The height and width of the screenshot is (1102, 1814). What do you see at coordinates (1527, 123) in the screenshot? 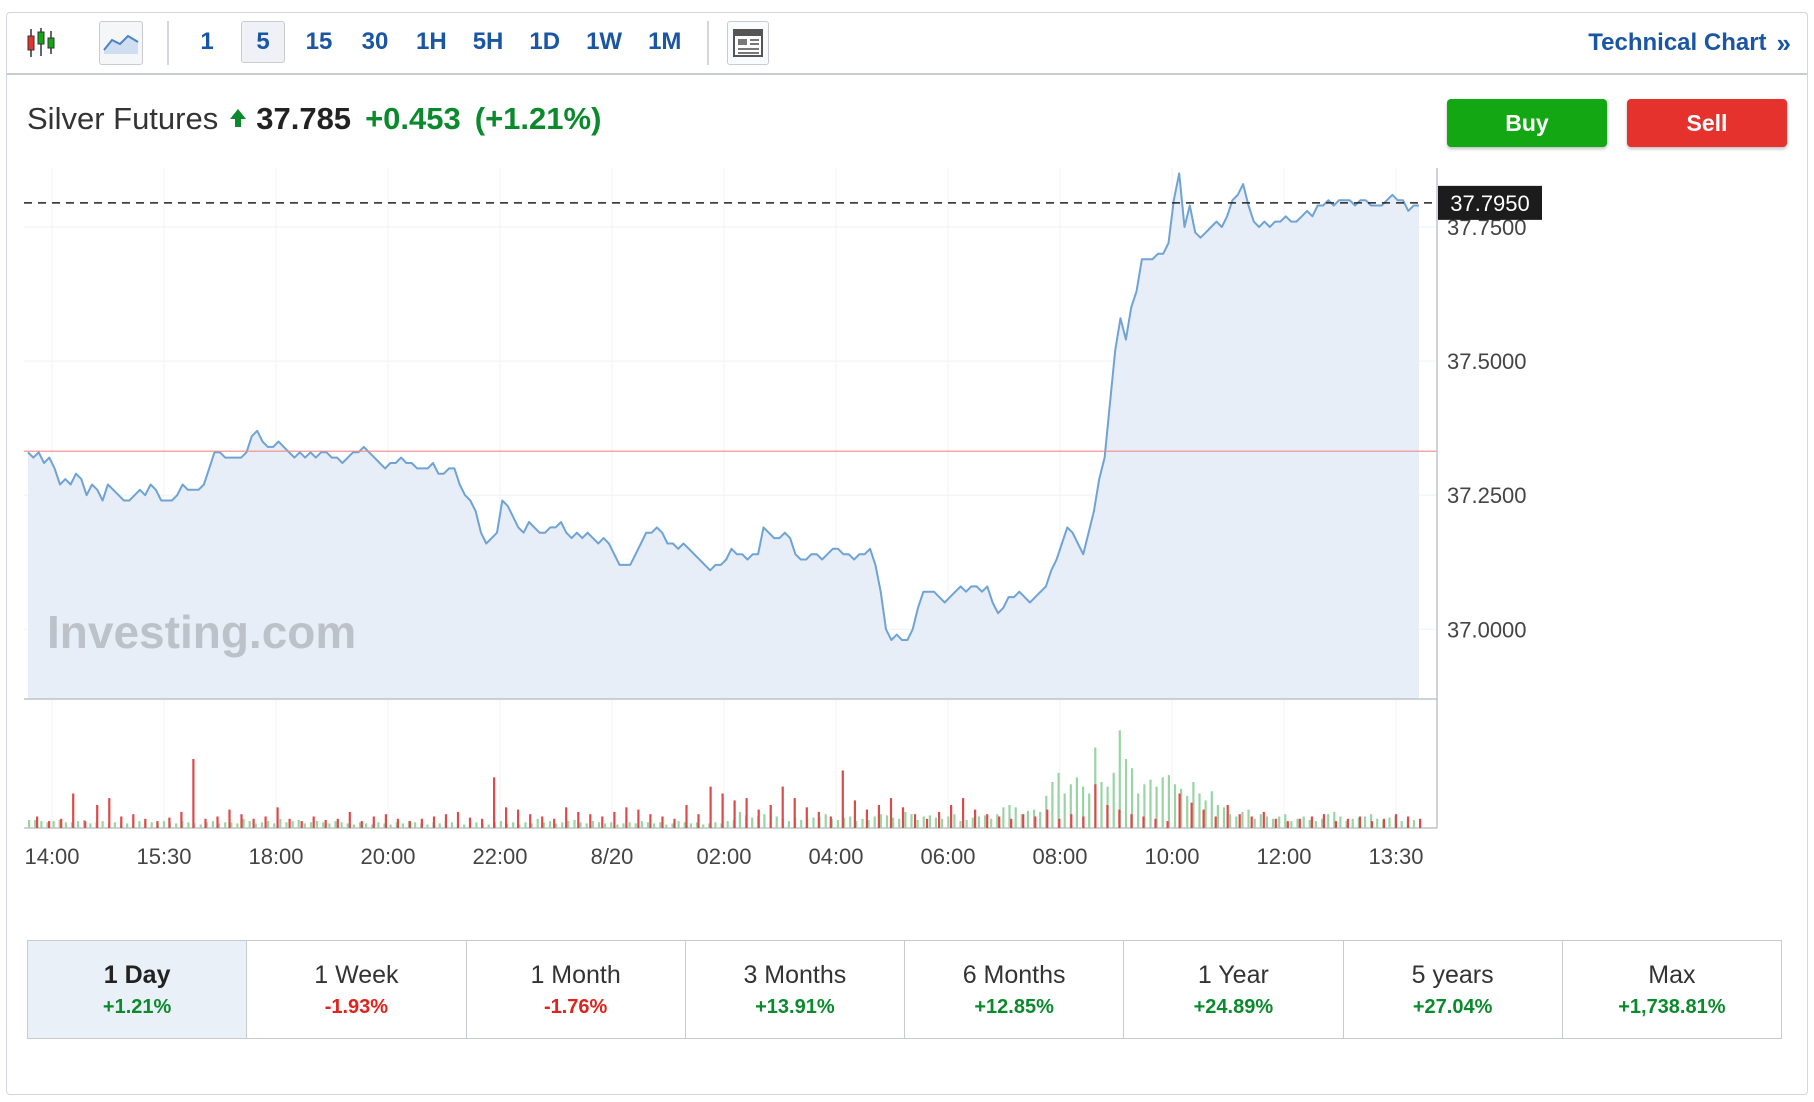
I see `buy-button: Buy` at bounding box center [1527, 123].